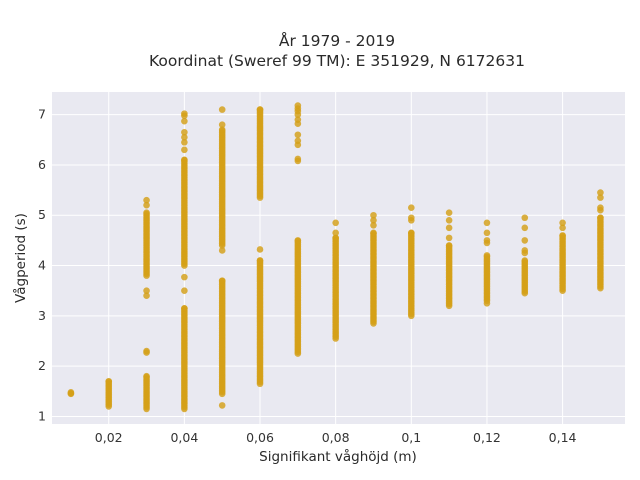 This screenshot has height=480, width=640. What do you see at coordinates (563, 437) in the screenshot?
I see `x-tick-label: 0,14` at bounding box center [563, 437].